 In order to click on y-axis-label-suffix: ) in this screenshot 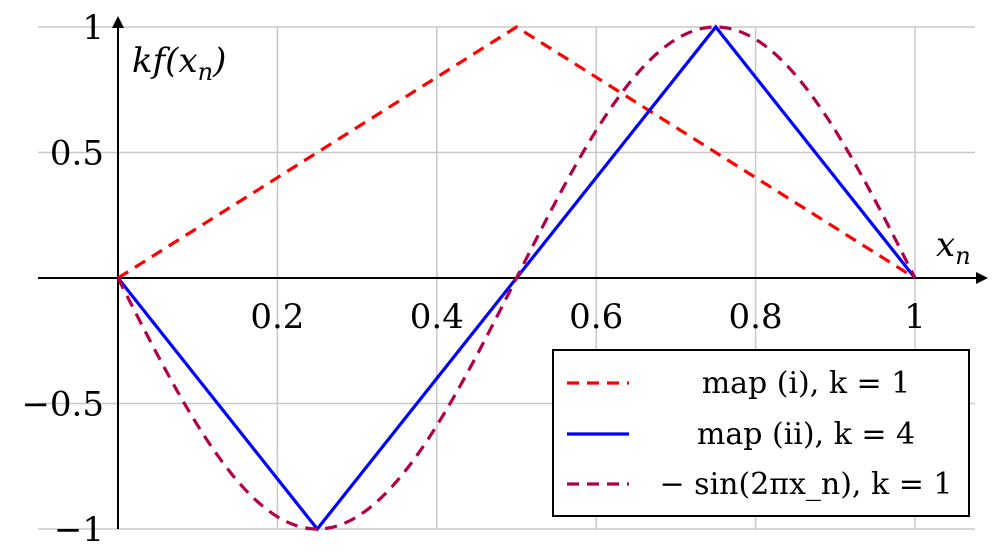, I will do `click(219, 61)`.